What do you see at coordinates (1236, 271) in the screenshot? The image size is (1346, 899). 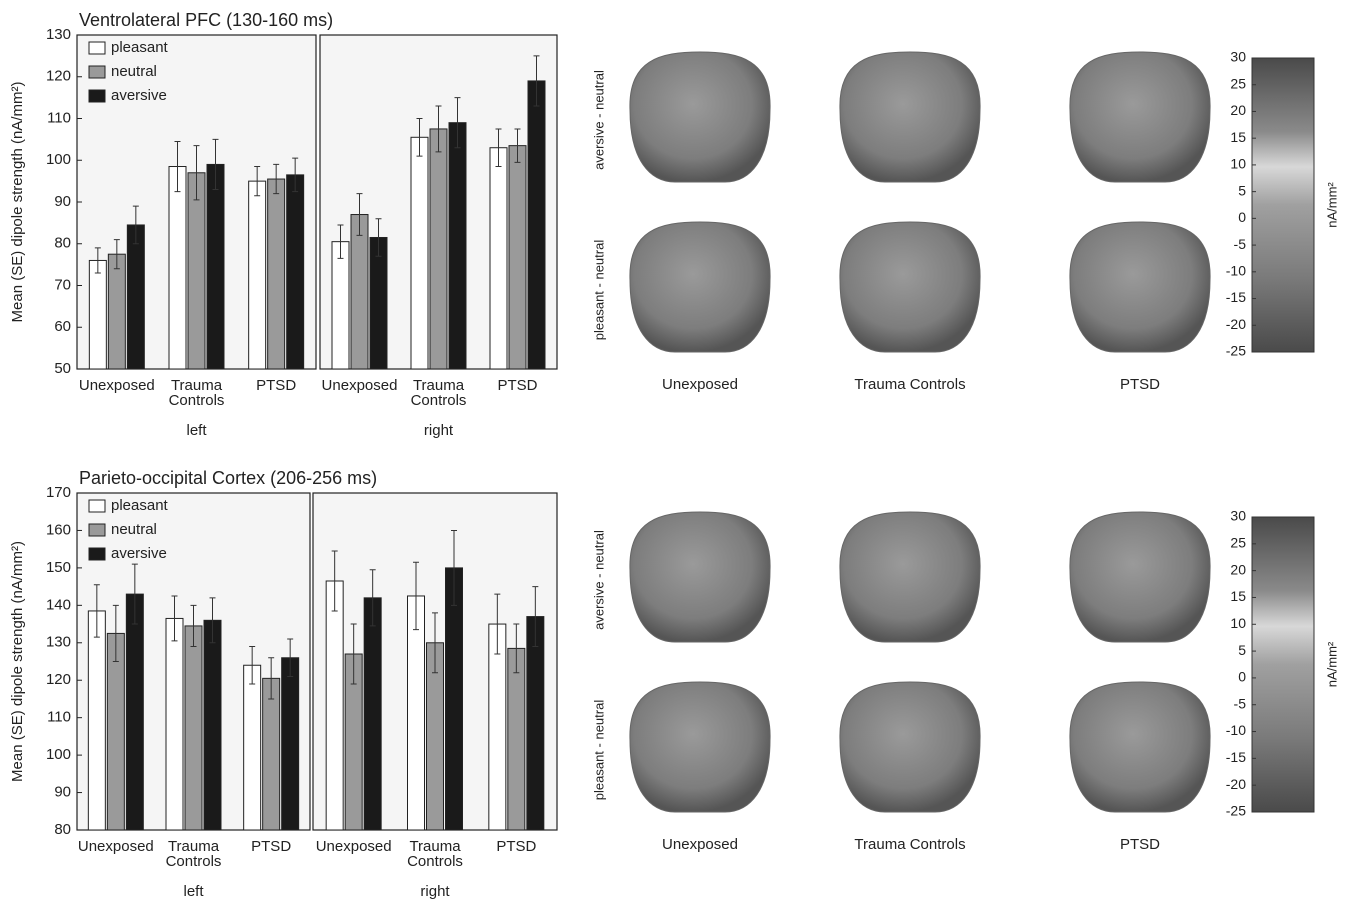 I see `colorbar-tick-label: -10` at bounding box center [1236, 271].